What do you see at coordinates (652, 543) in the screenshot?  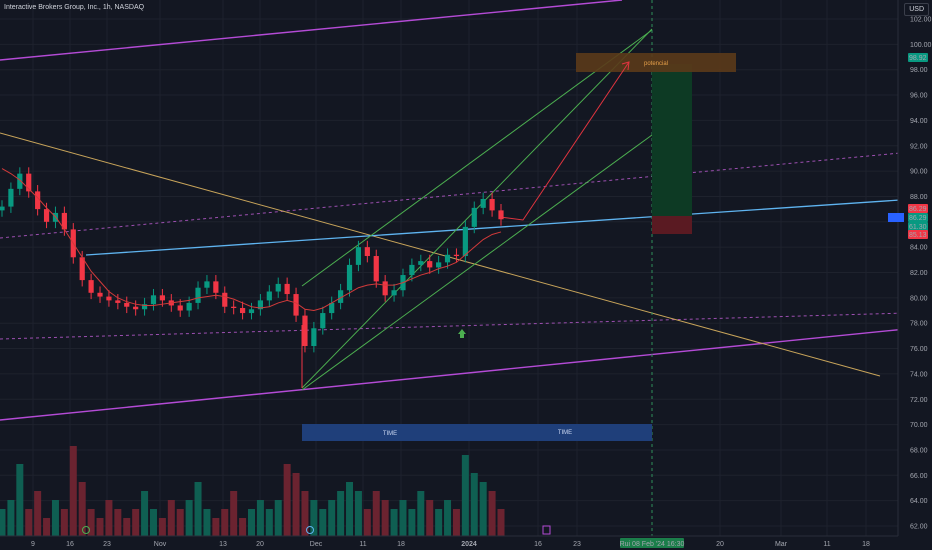 I see `date-cursor-bg` at bounding box center [652, 543].